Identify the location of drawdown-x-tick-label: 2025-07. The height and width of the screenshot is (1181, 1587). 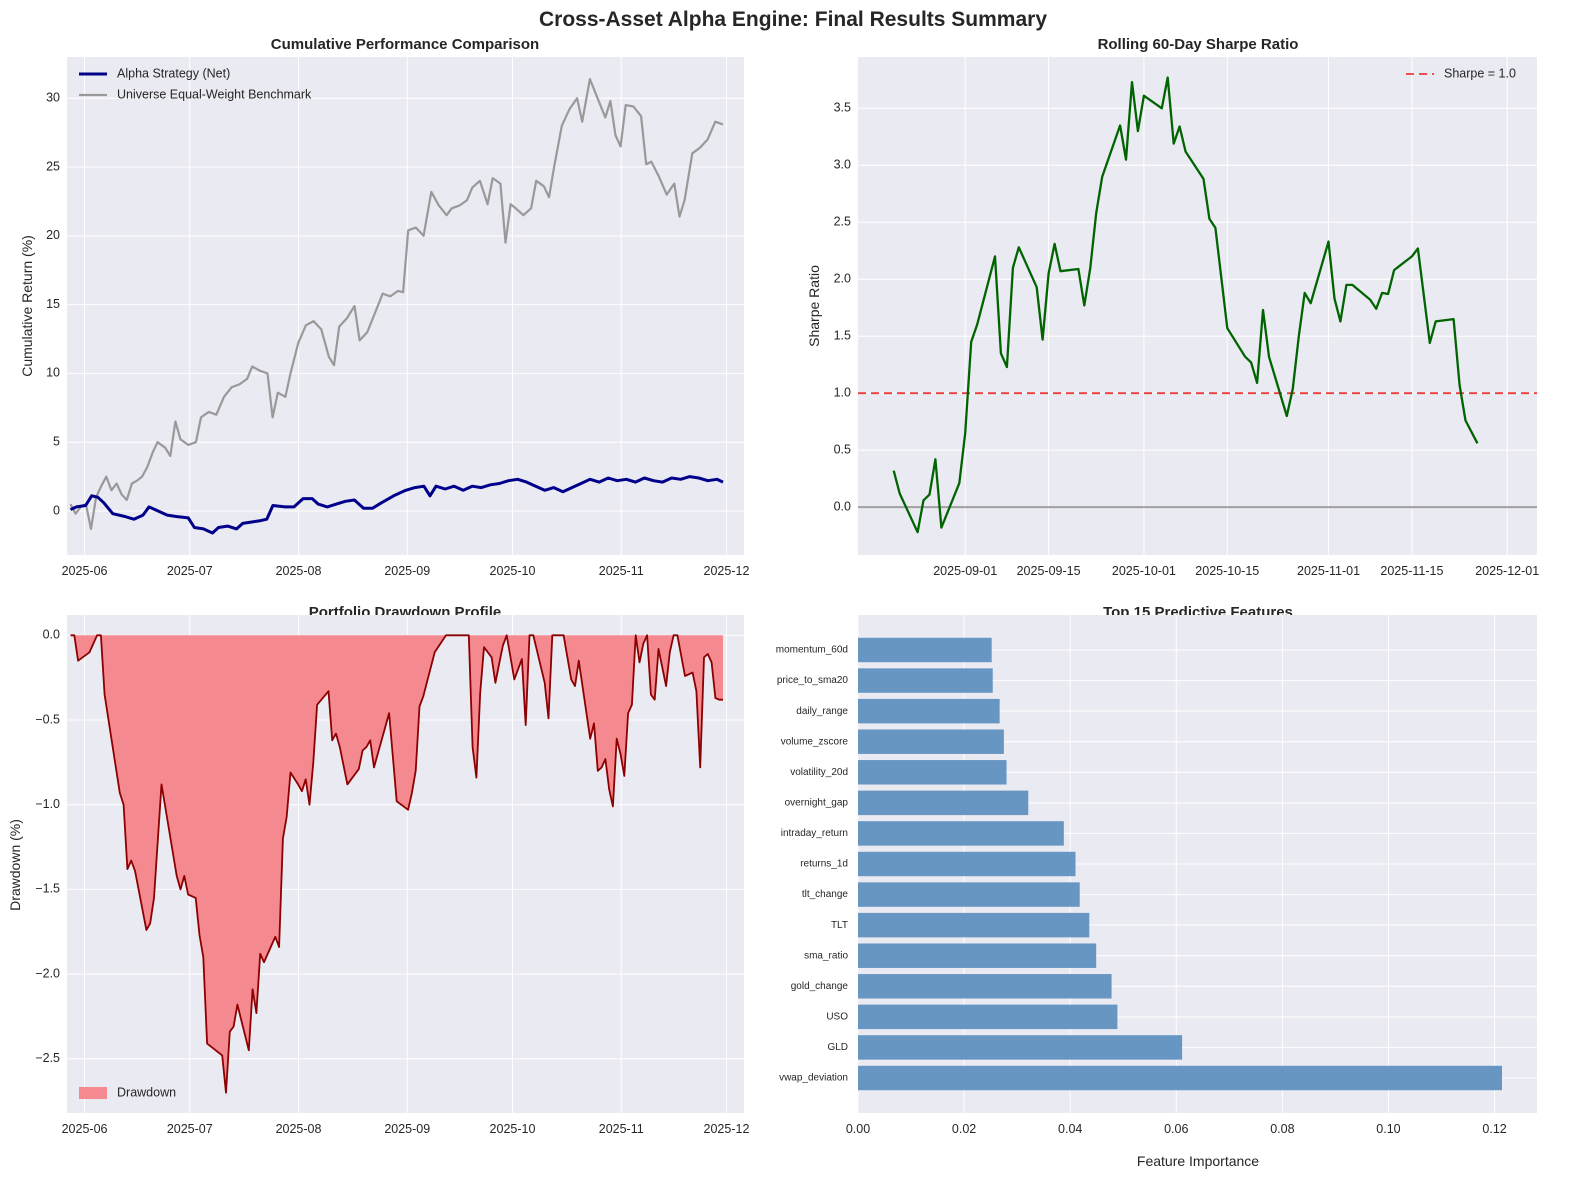
(190, 1129).